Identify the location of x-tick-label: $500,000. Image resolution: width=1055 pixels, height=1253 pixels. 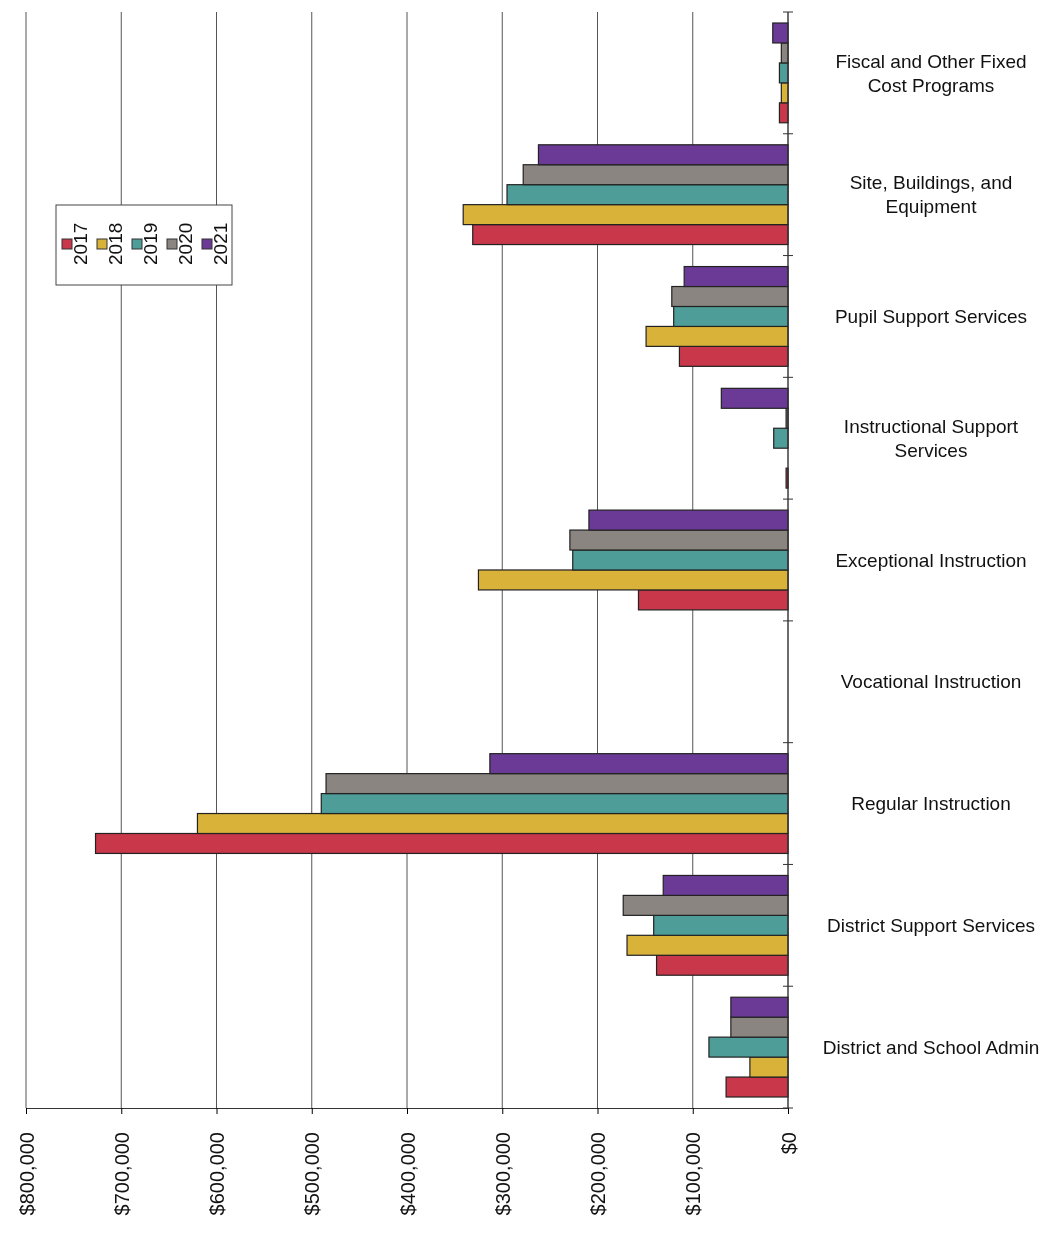
(312, 1174).